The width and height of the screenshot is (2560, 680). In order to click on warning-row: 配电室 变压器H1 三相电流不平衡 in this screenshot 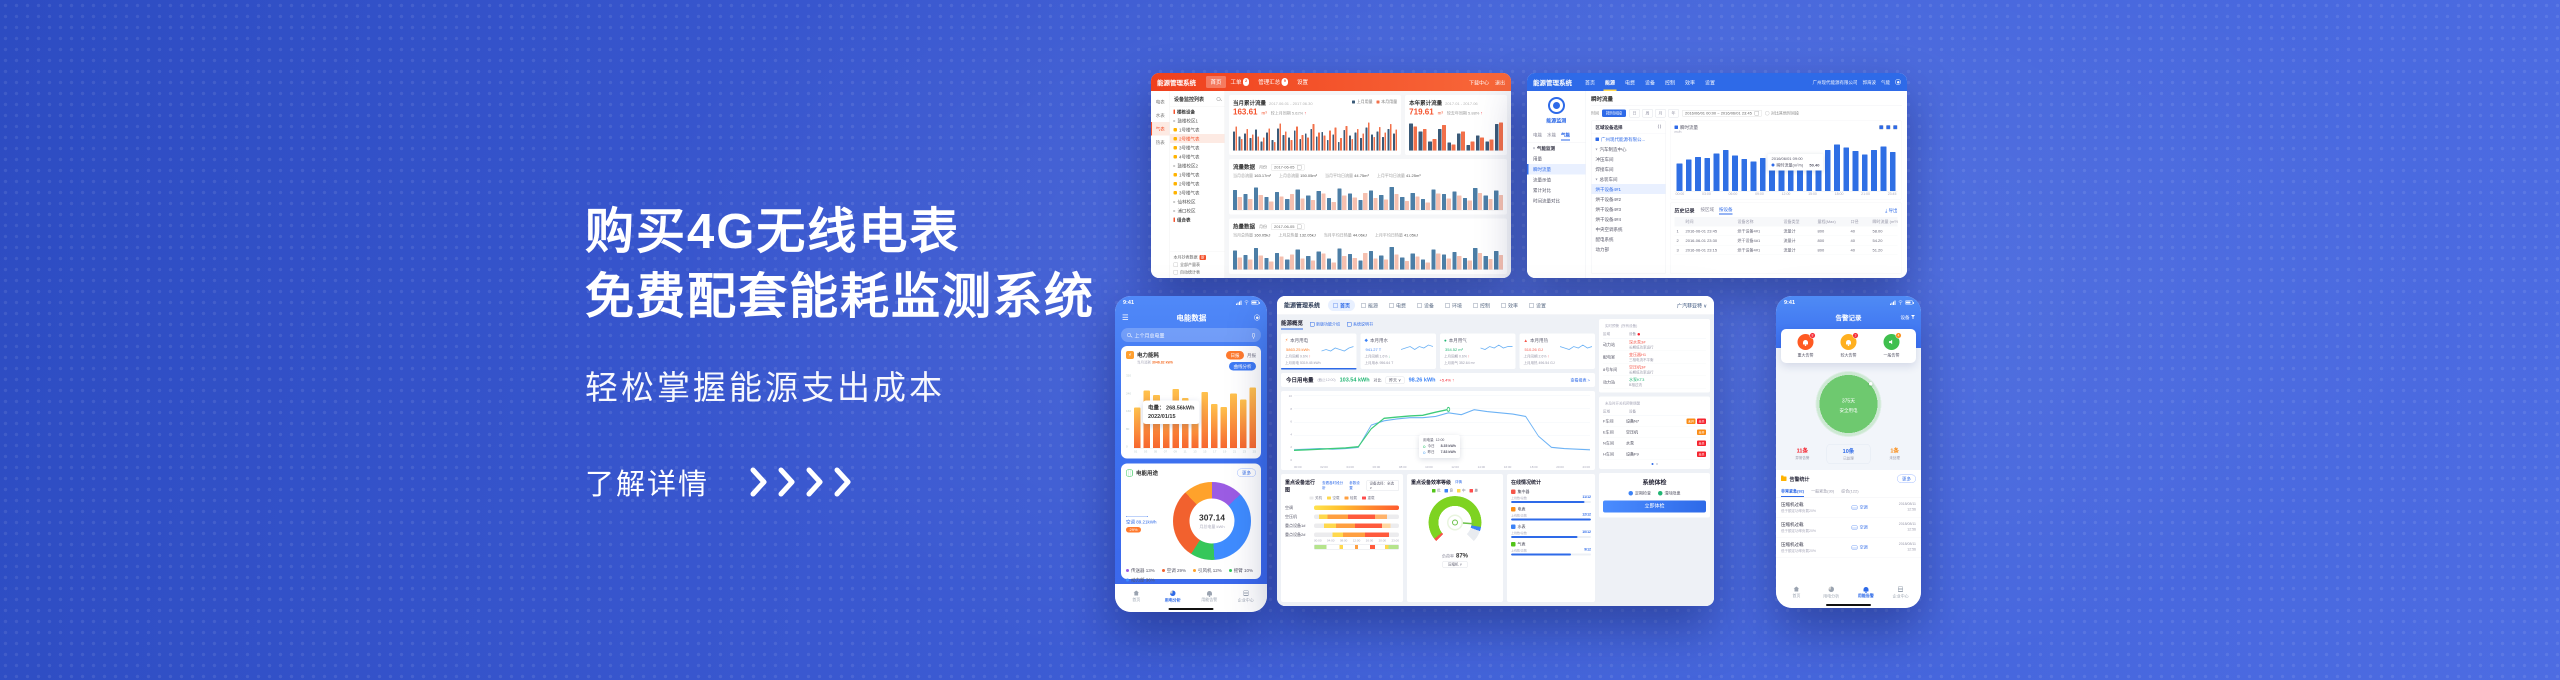, I will do `click(1654, 357)`.